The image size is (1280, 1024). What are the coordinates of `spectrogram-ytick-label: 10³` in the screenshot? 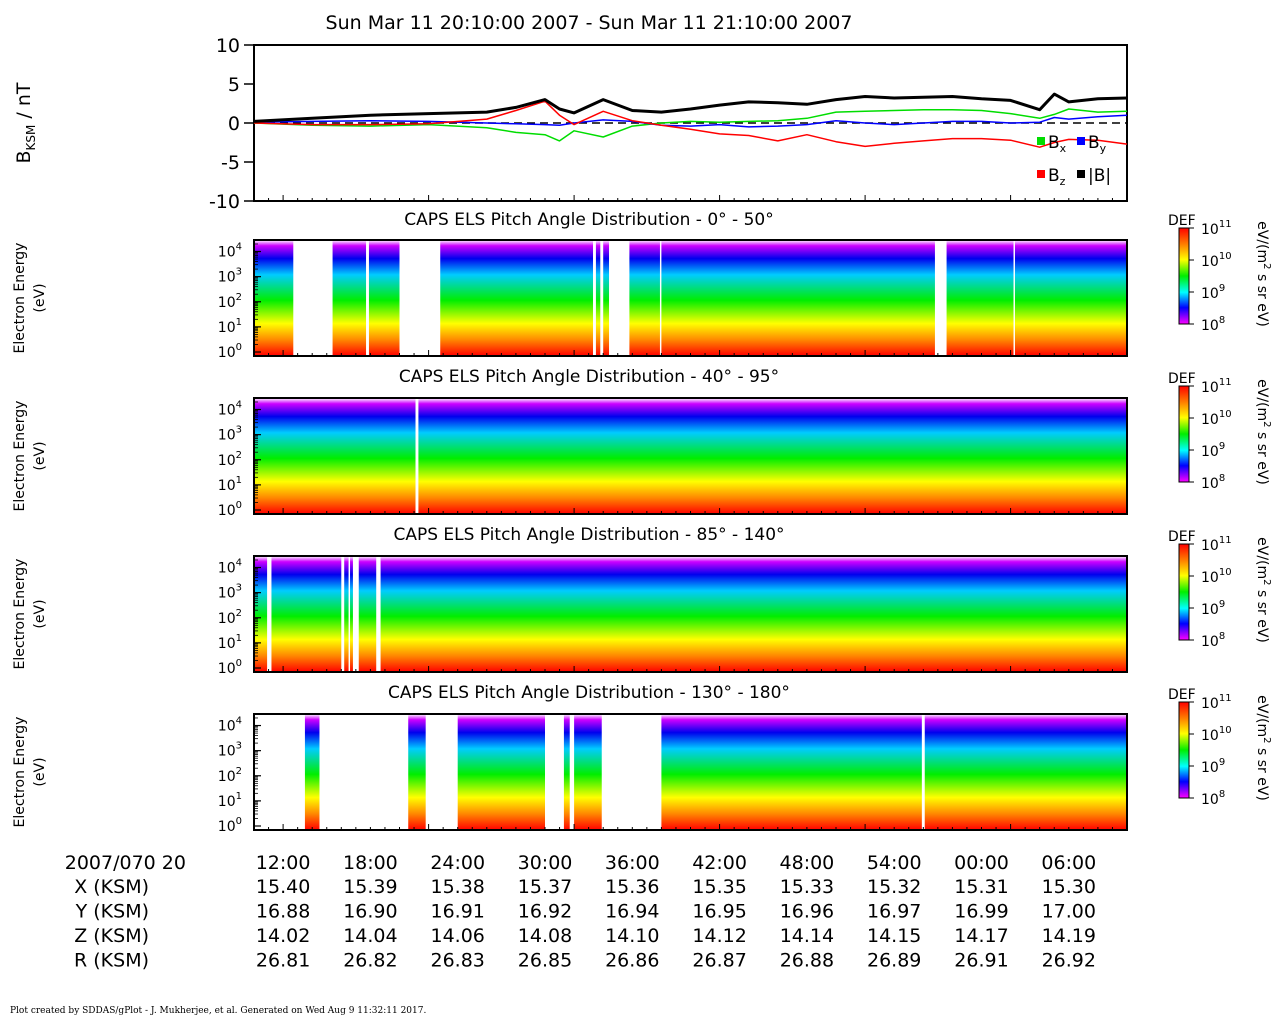 It's located at (230, 434).